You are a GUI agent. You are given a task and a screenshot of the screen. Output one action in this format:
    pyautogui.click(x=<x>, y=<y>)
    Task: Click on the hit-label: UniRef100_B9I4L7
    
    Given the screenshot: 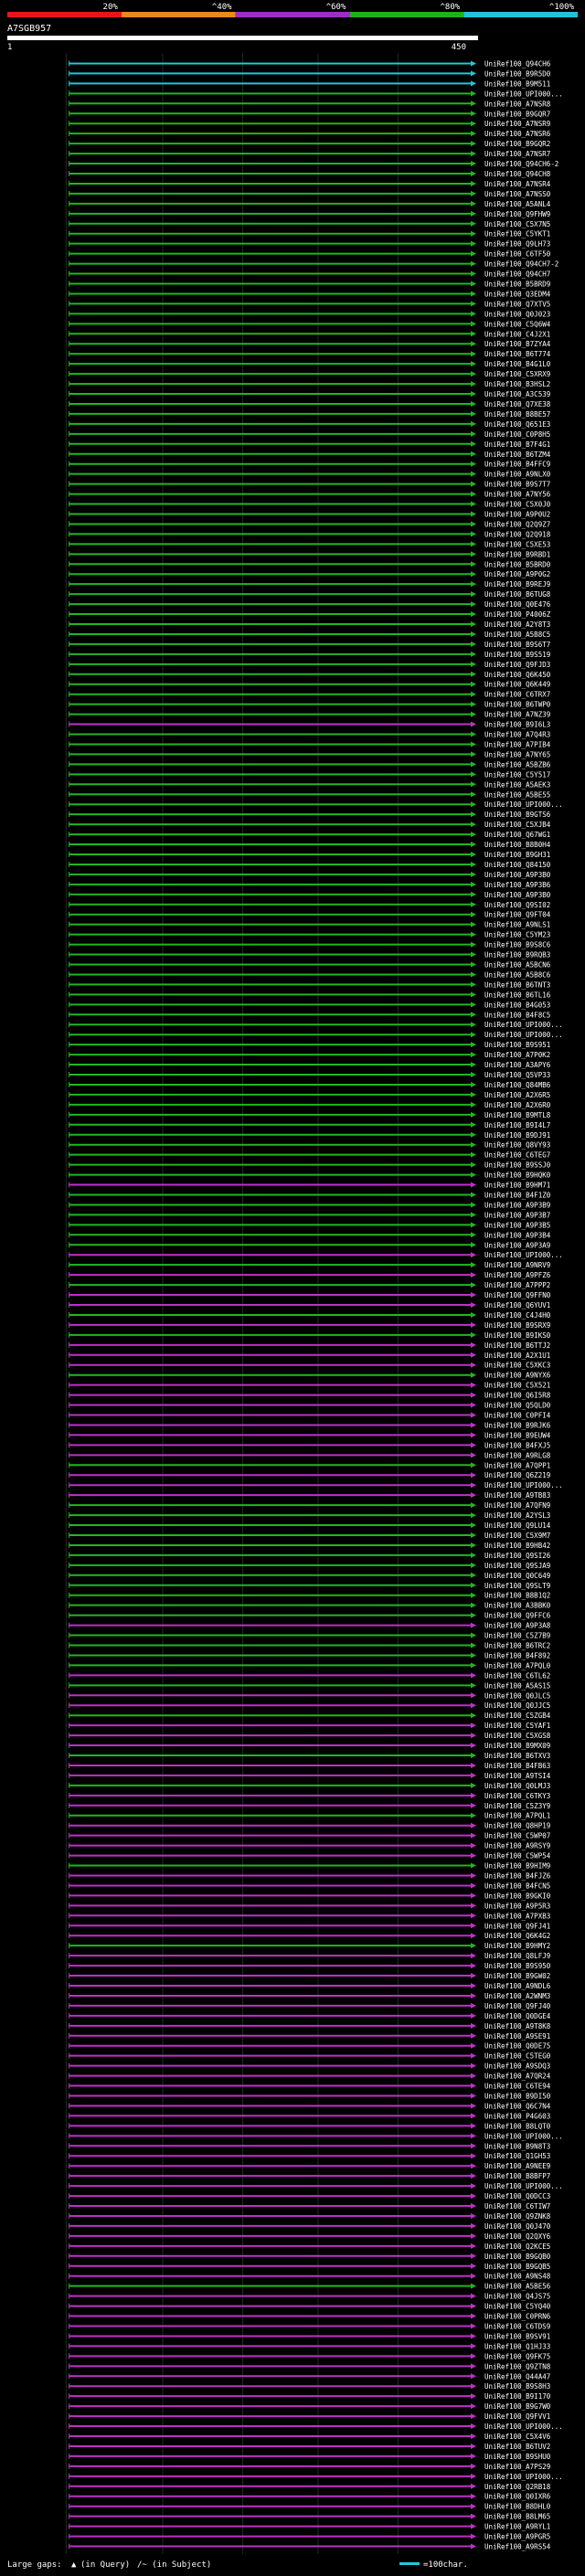 What is the action you would take?
    pyautogui.click(x=517, y=1125)
    